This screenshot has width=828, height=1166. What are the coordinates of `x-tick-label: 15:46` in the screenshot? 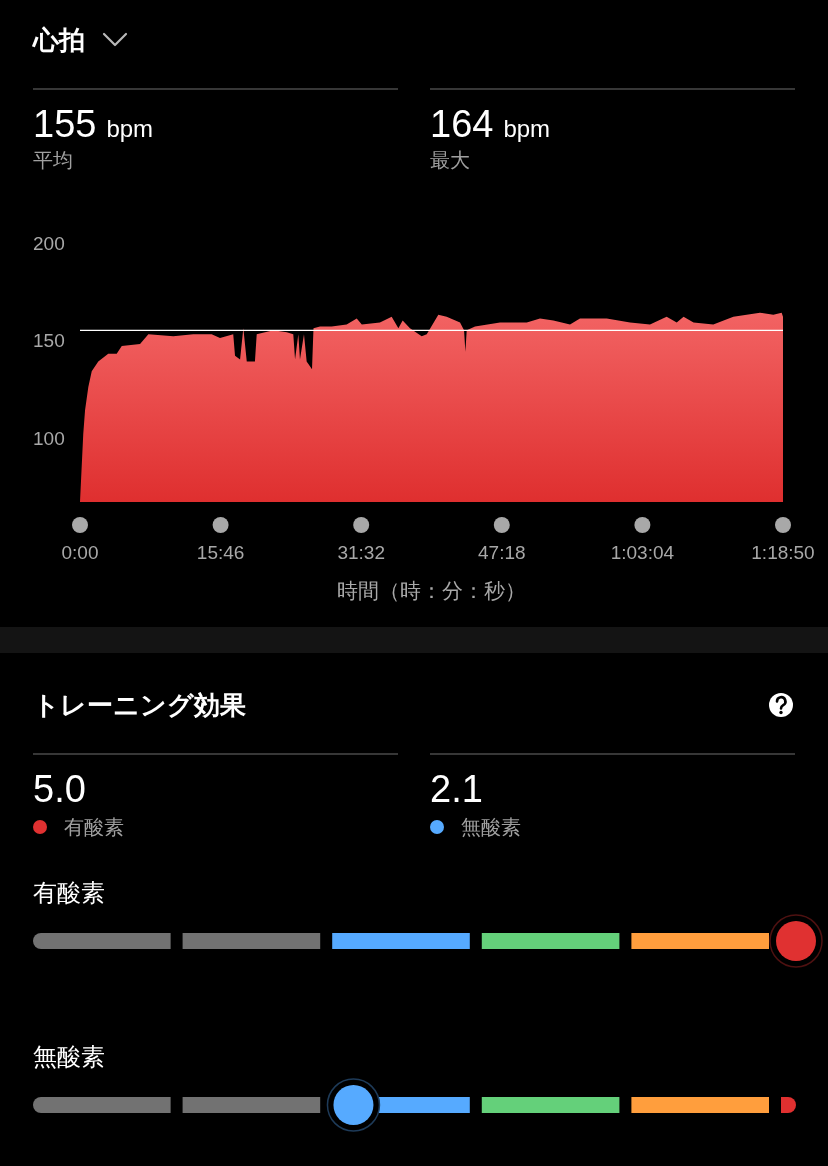 It's located at (220, 552).